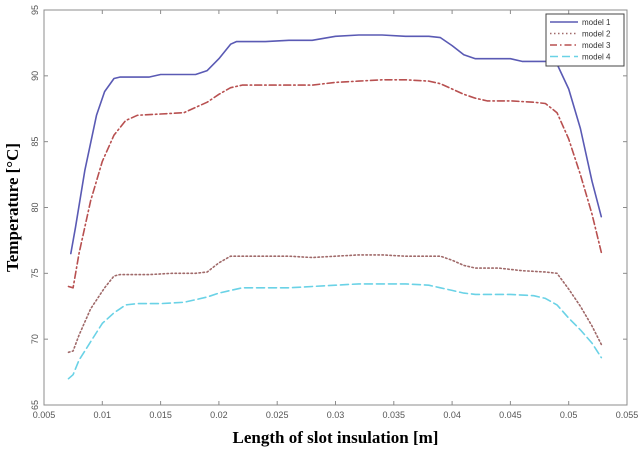 This screenshot has height=452, width=638. I want to click on x-tick-label: 0.05, so click(569, 415).